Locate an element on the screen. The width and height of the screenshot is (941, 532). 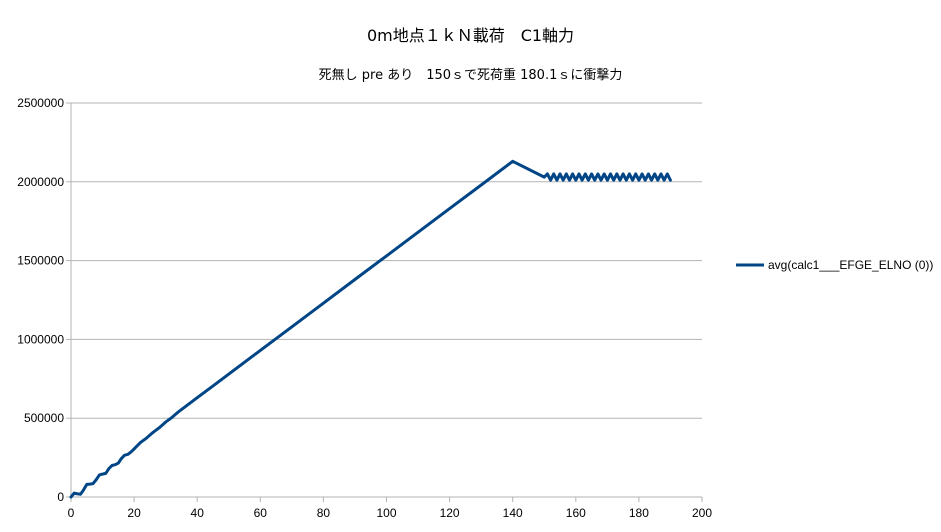
y-tick-label: 2000000 is located at coordinates (40, 182).